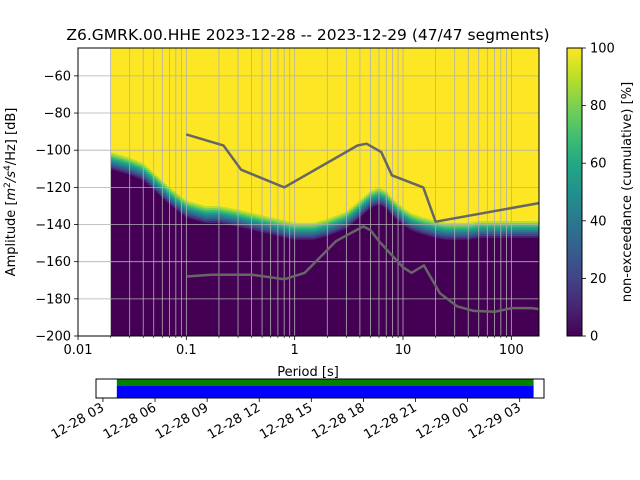  Describe the element at coordinates (53, 225) in the screenshot. I see `y-tick-label: −140` at that location.